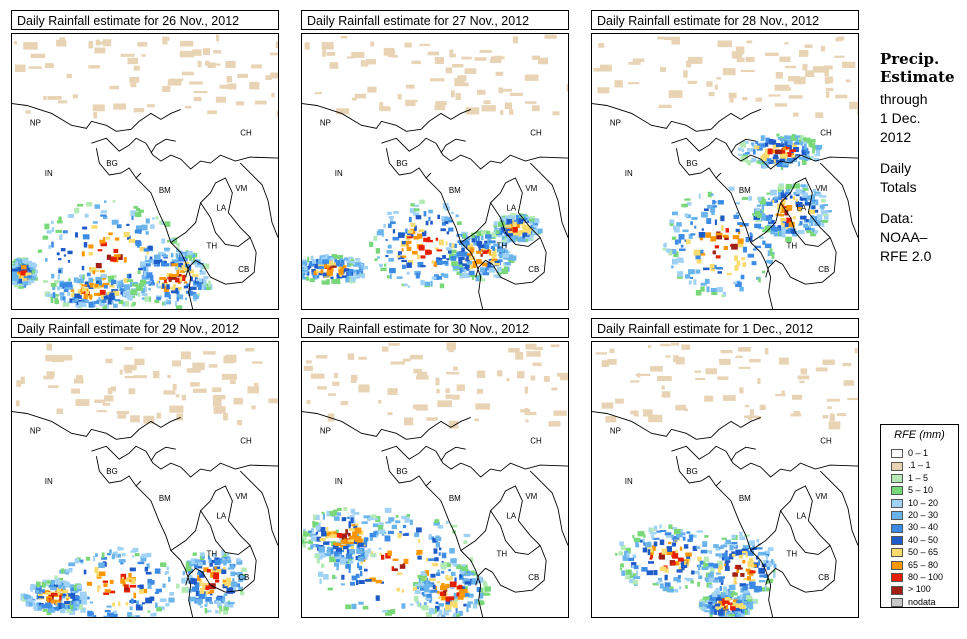 The height and width of the screenshot is (639, 967). I want to click on caption-totals: Totals, so click(898, 187).